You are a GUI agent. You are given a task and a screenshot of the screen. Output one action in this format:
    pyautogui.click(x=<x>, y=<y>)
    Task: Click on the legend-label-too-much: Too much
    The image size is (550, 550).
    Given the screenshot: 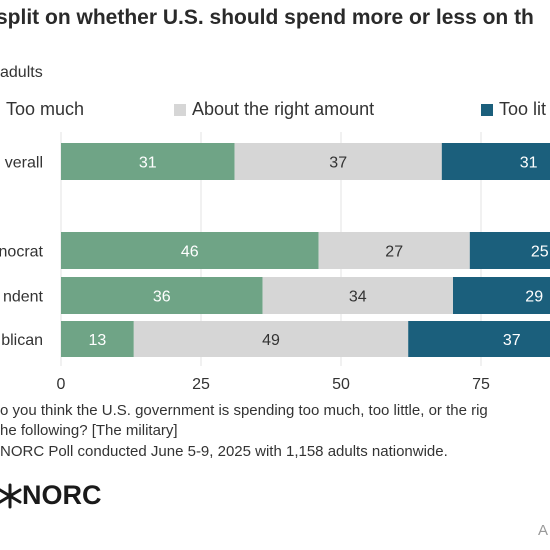 What is the action you would take?
    pyautogui.click(x=45, y=109)
    